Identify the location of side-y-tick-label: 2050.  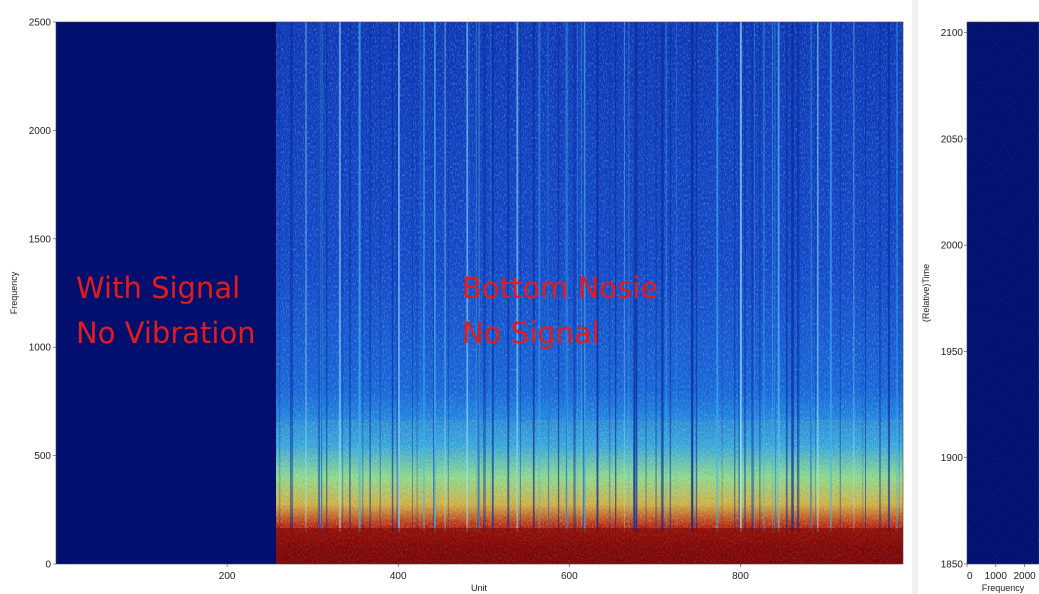
(952, 139).